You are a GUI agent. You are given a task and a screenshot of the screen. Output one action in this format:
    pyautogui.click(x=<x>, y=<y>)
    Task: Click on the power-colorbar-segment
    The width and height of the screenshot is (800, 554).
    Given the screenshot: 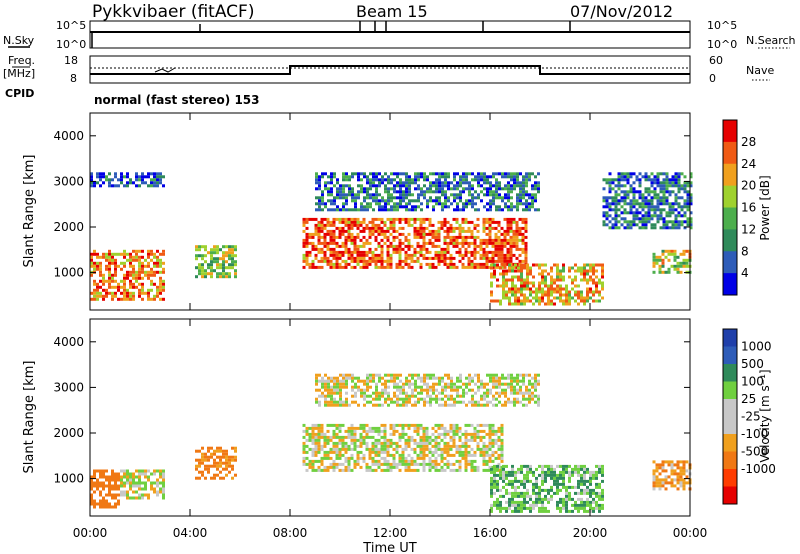 What is the action you would take?
    pyautogui.click(x=730, y=175)
    